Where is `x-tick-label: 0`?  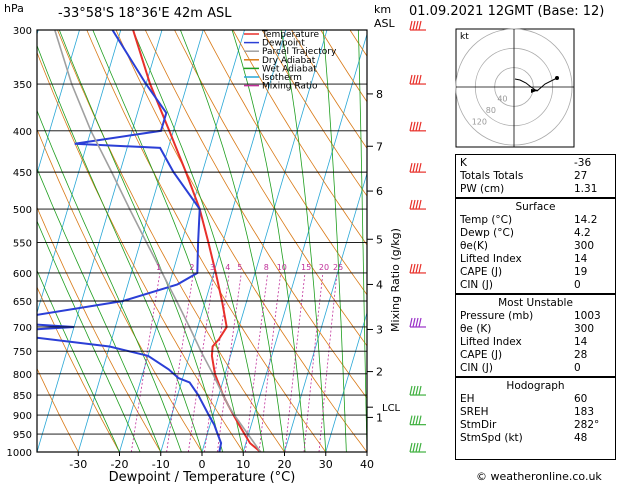 x-tick-label: 0 is located at coordinates (202, 464).